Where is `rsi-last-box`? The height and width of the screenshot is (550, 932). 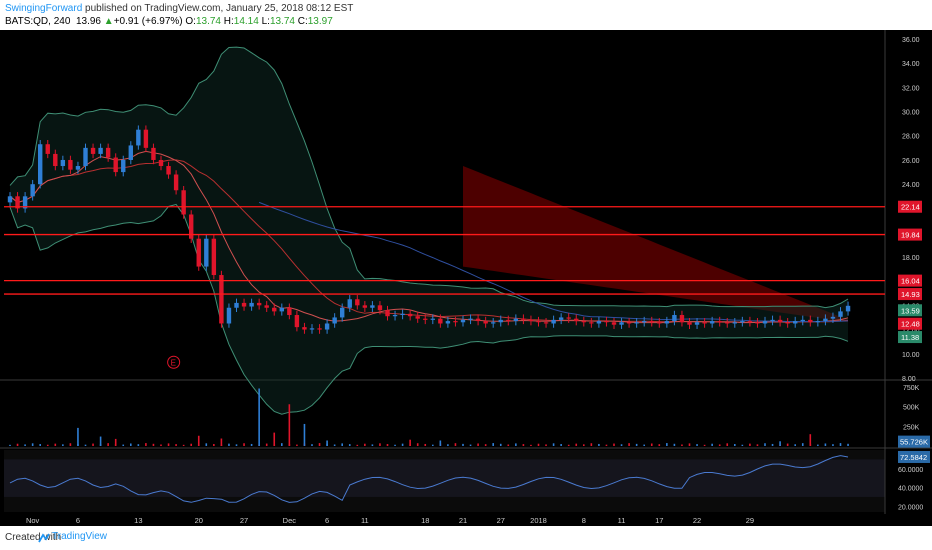
rsi-last-box is located at coordinates (914, 456).